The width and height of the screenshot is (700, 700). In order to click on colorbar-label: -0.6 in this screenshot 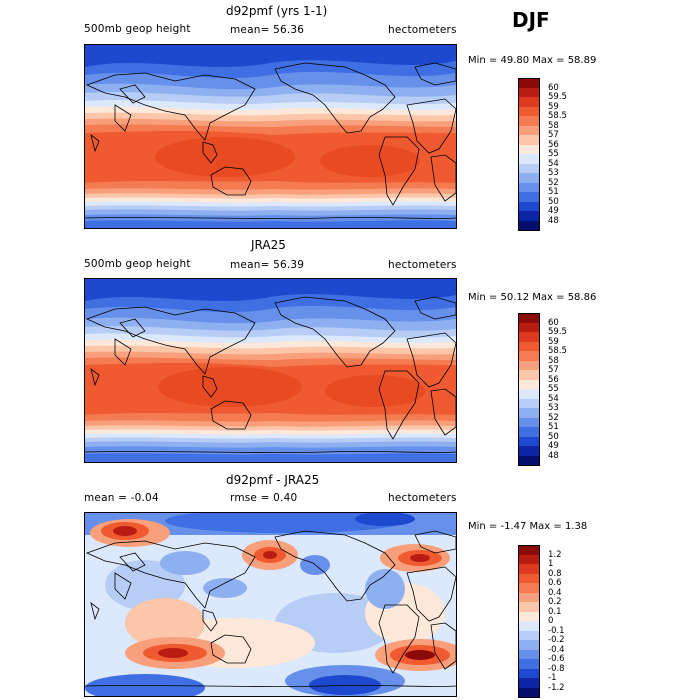, I will do `click(556, 659)`.